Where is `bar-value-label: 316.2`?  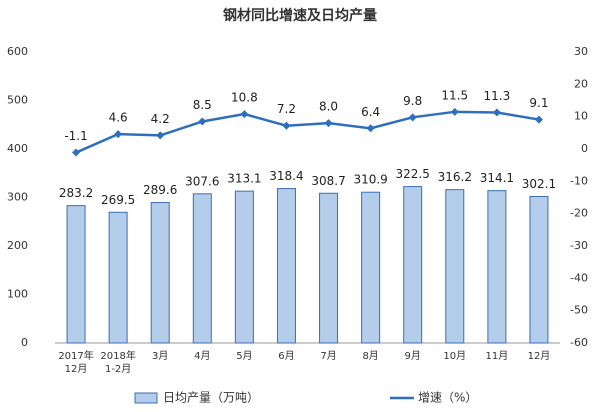
bar-value-label: 316.2 is located at coordinates (455, 177).